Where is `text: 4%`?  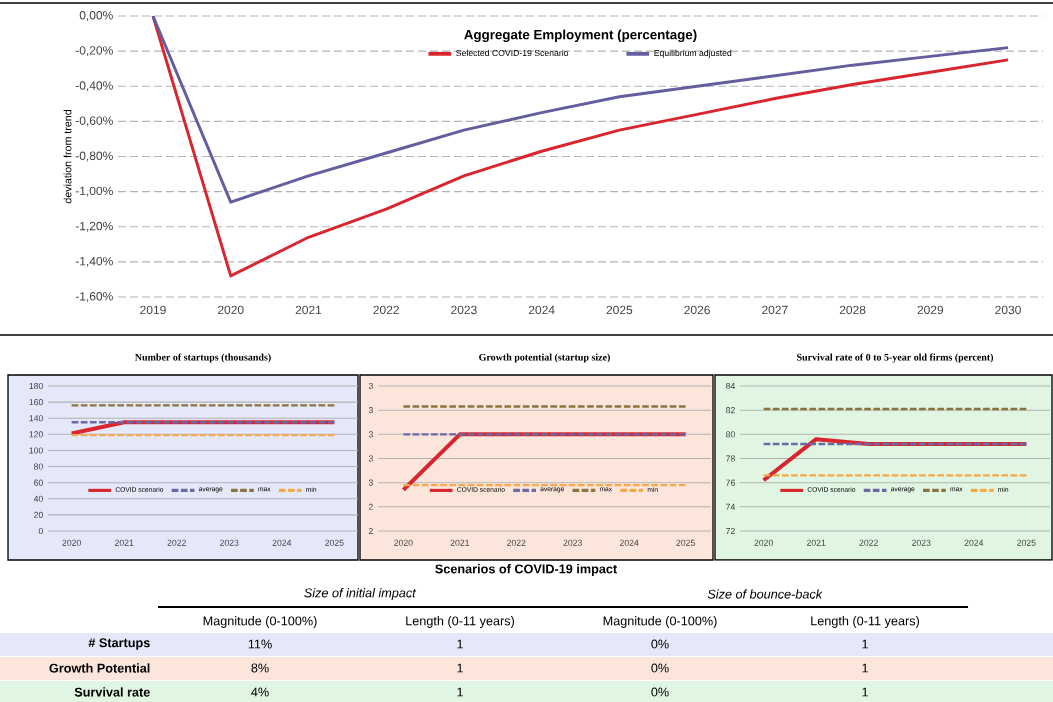
text: 4% is located at coordinates (260, 692).